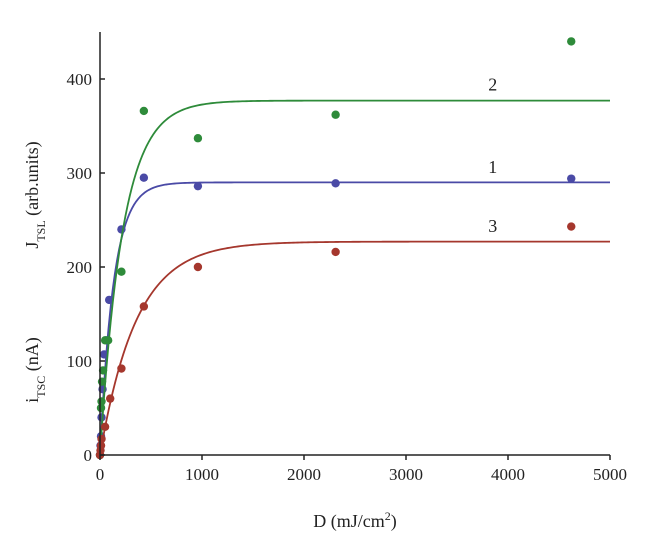 Image resolution: width=660 pixels, height=545 pixels. What do you see at coordinates (508, 474) in the screenshot?
I see `x-tick-label: 4000` at bounding box center [508, 474].